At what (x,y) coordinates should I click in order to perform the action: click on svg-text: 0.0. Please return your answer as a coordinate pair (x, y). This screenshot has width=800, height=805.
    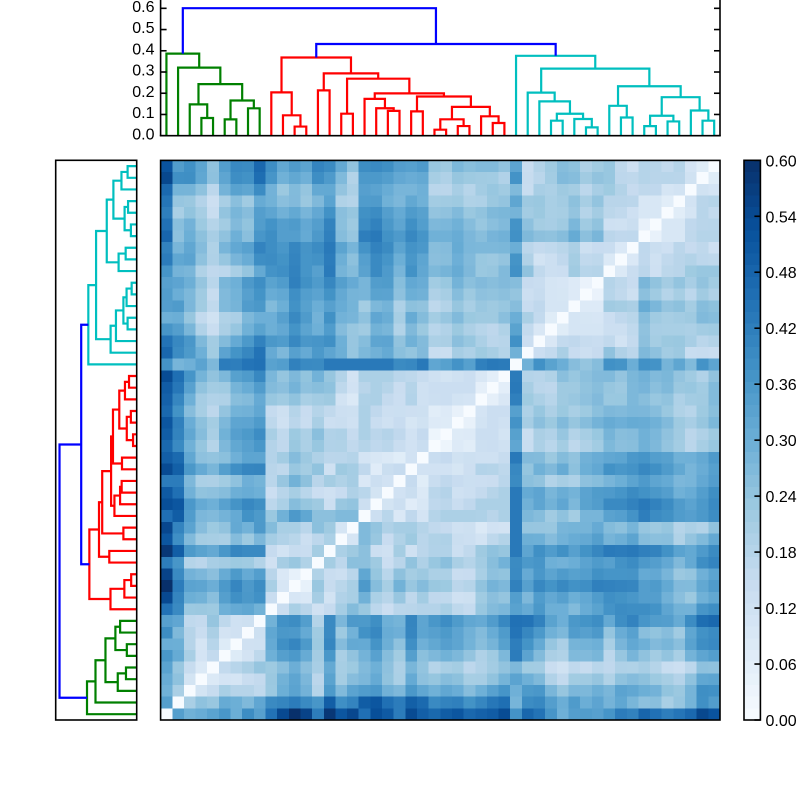
    Looking at the image, I should click on (143, 134).